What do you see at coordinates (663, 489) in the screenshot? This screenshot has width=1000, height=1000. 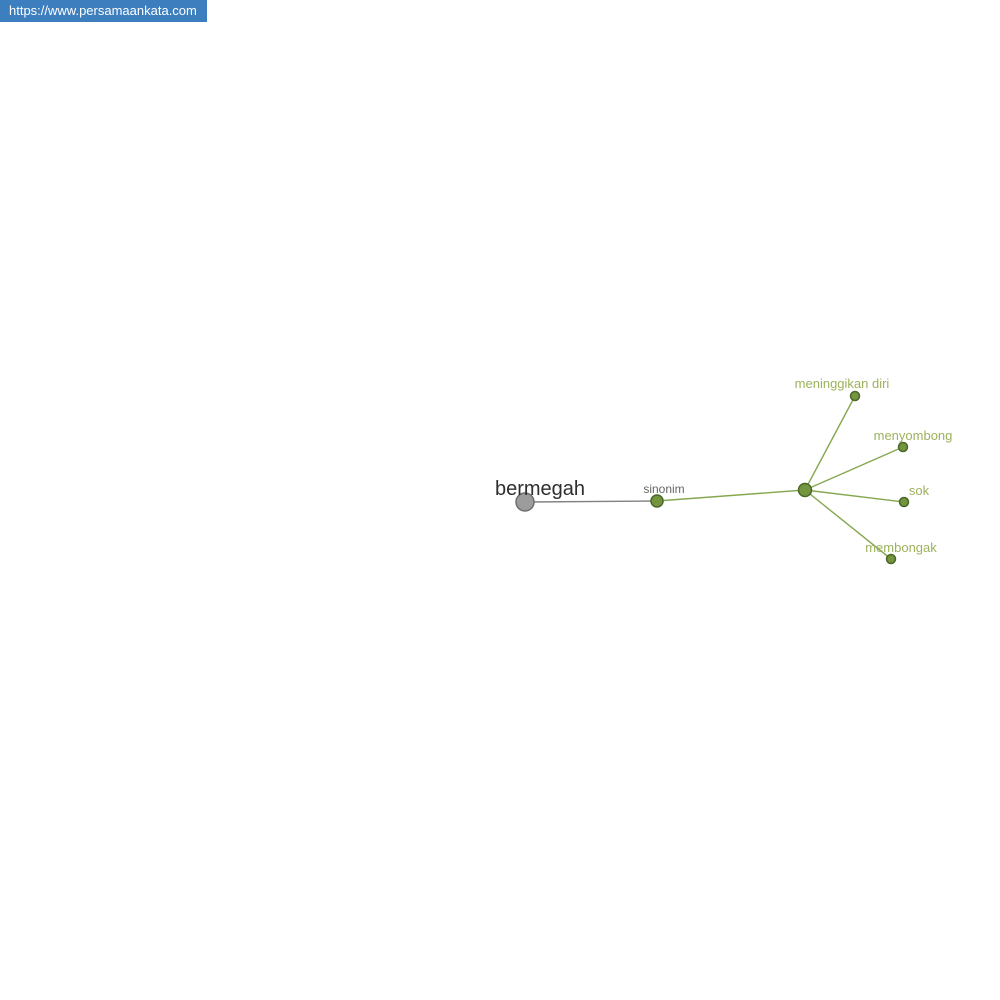 I see `label-sinonim: sinonim` at bounding box center [663, 489].